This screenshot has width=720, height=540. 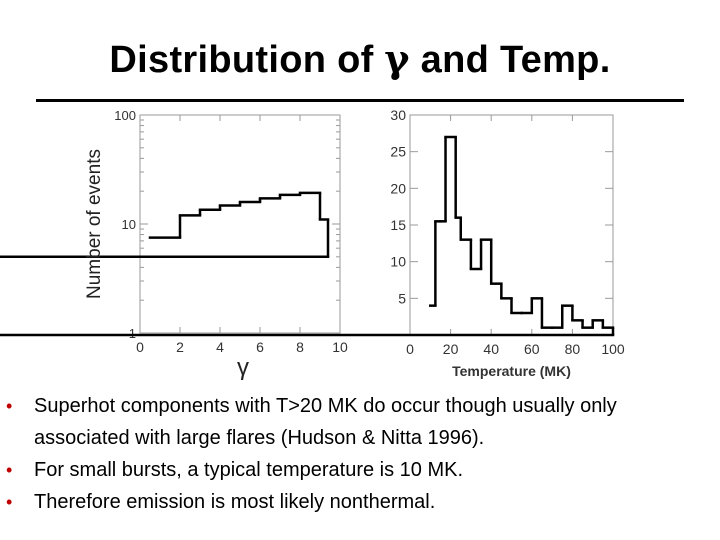 What do you see at coordinates (247, 60) in the screenshot?
I see `title-prefix: Distribution of` at bounding box center [247, 60].